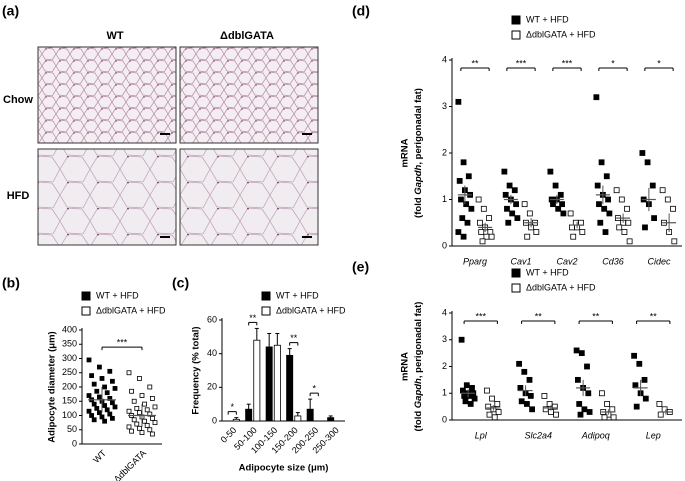 Image resolution: width=685 pixels, height=481 pixels. Describe the element at coordinates (418, 206) in the screenshot. I see `y-axis-label-part: (fold` at that location.